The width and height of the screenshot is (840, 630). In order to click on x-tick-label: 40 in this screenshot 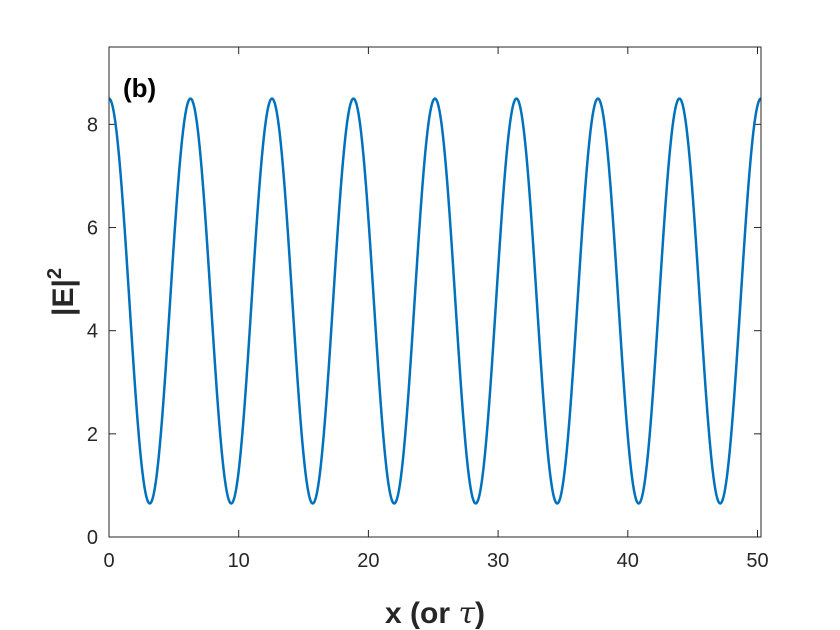, I will do `click(628, 561)`.